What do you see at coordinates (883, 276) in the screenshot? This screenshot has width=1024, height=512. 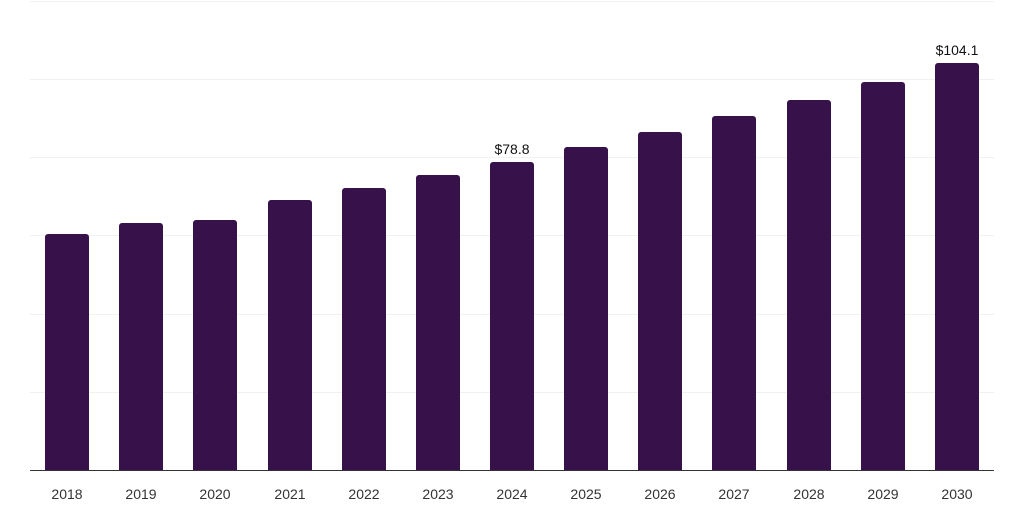 I see `bar-2029` at bounding box center [883, 276].